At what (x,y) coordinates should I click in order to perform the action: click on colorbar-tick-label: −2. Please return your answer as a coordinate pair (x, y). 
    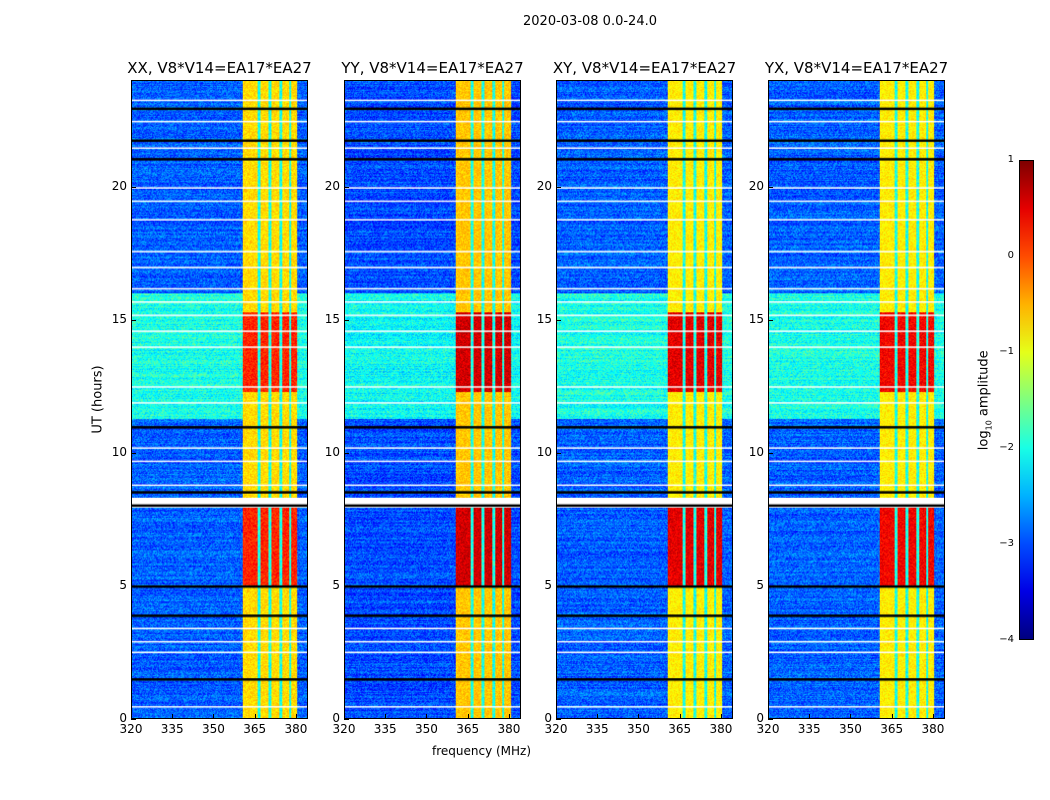
    Looking at the image, I should click on (1006, 447).